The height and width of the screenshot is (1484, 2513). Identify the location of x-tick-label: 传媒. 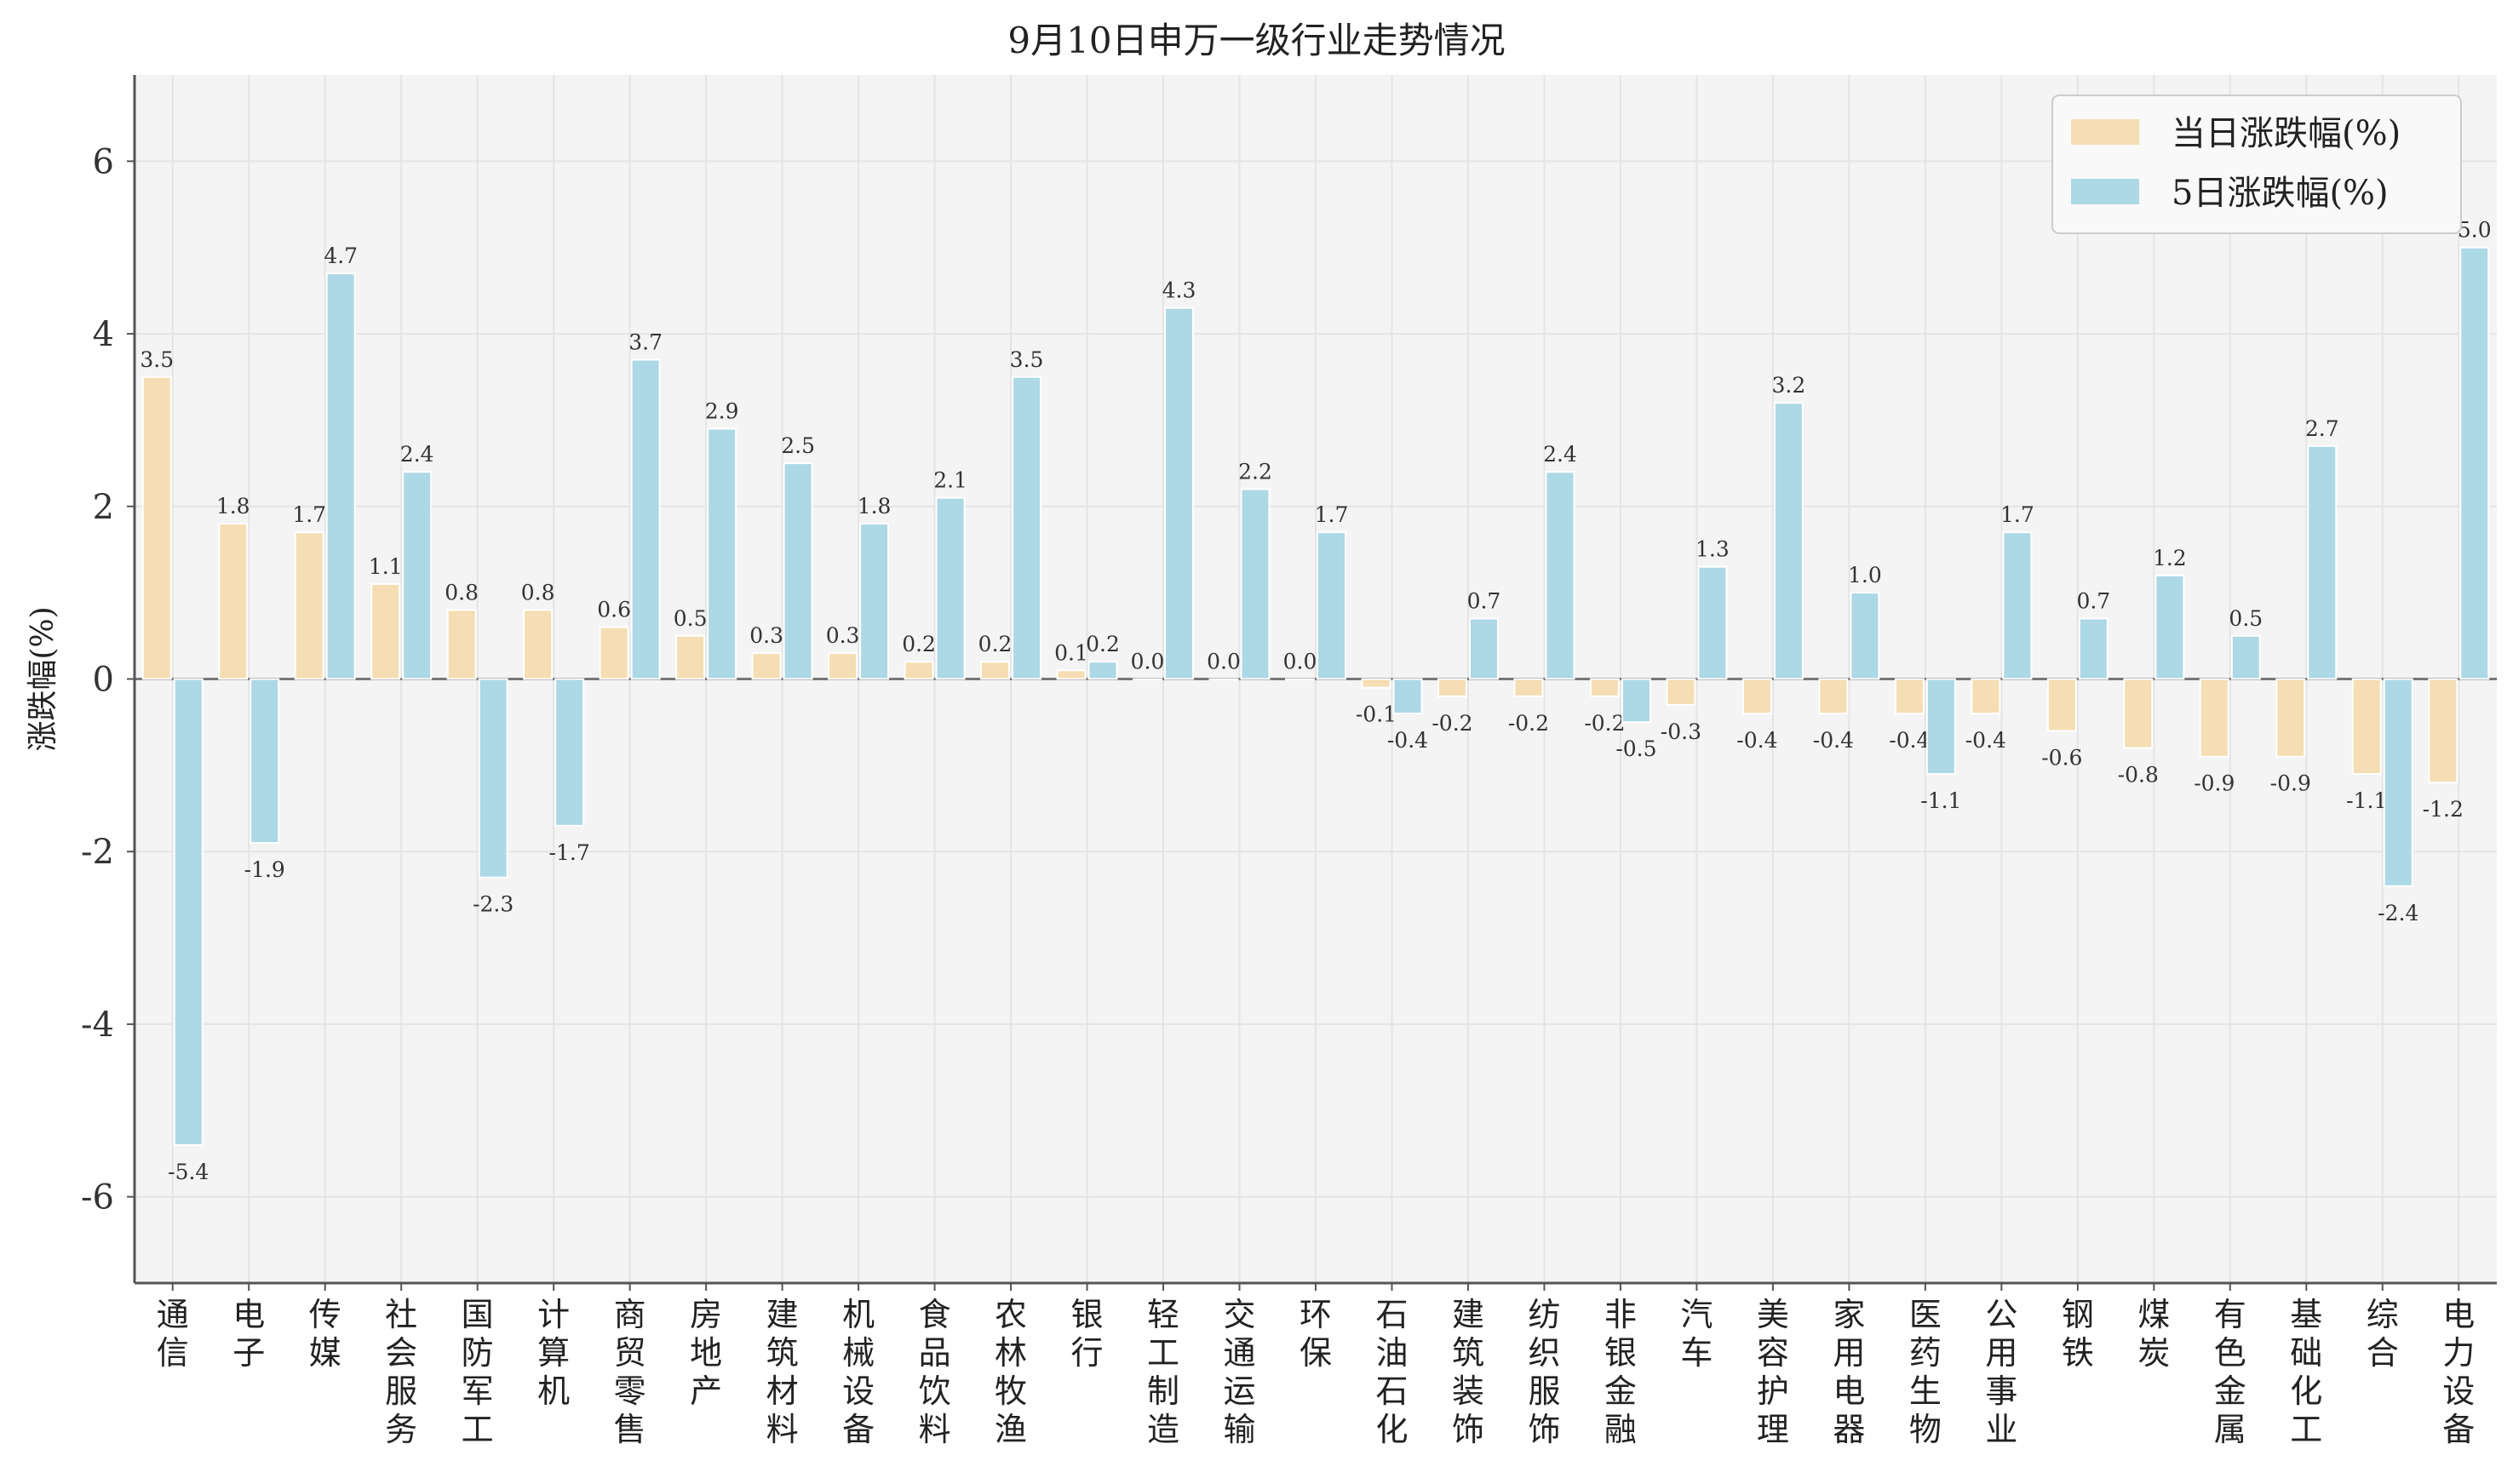
(325, 1334).